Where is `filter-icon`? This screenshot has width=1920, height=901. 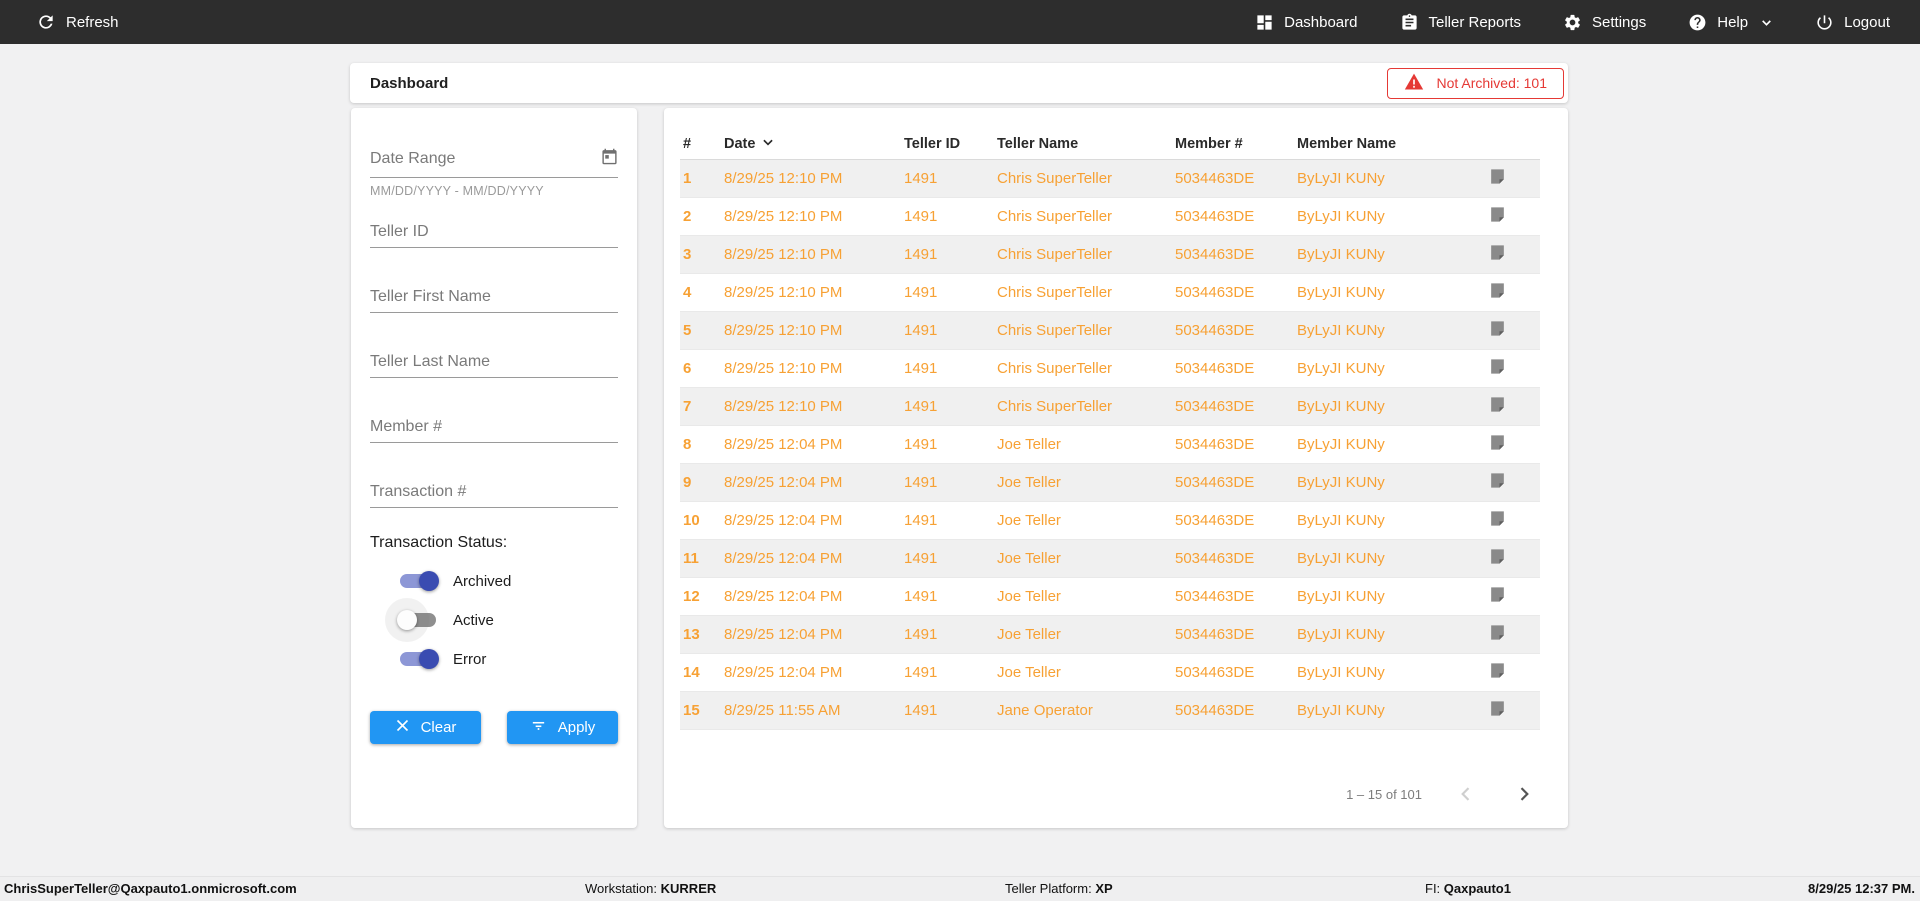 filter-icon is located at coordinates (538, 727).